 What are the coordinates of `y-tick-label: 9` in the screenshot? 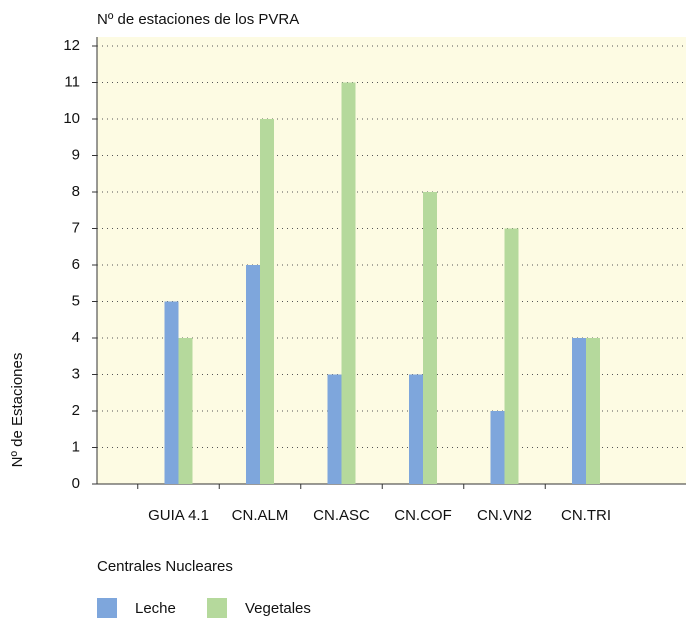 It's located at (76, 154).